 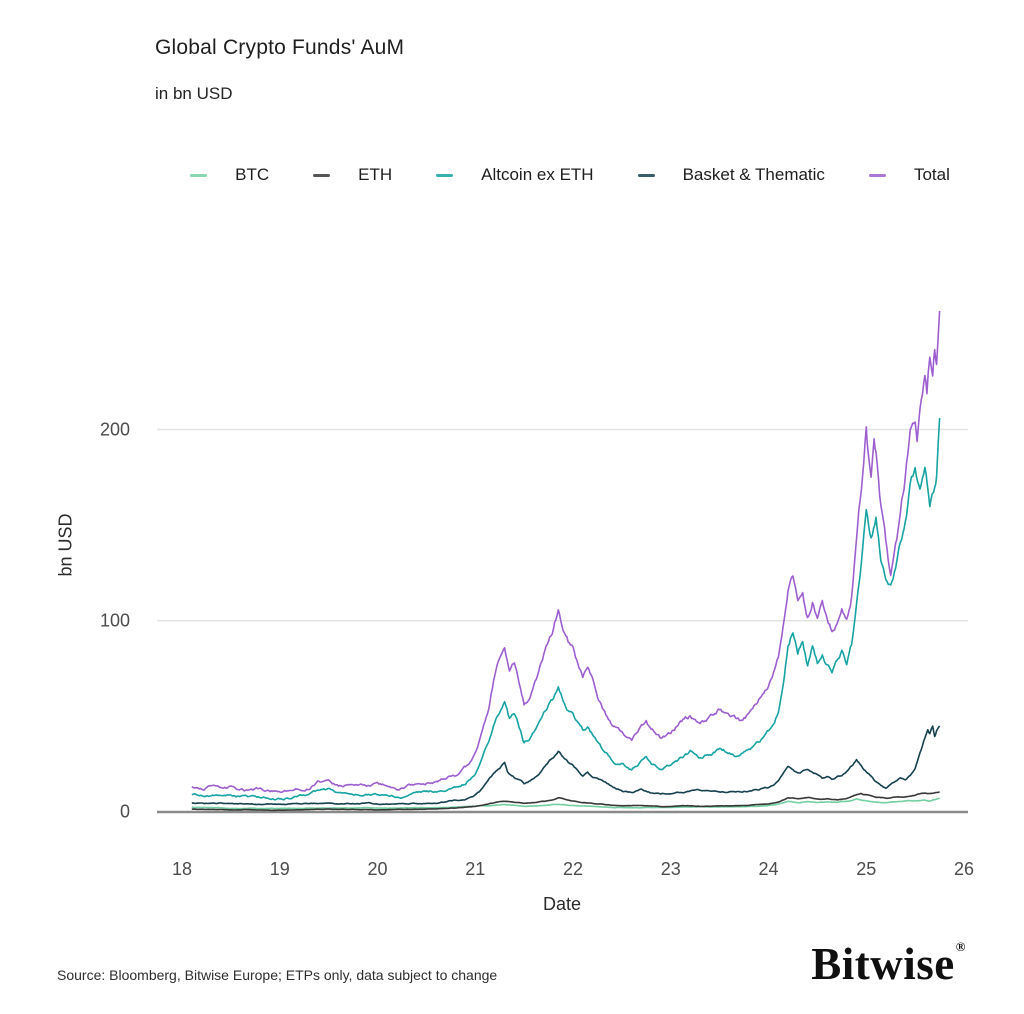 I want to click on x-tick-label: 23, so click(x=670, y=869).